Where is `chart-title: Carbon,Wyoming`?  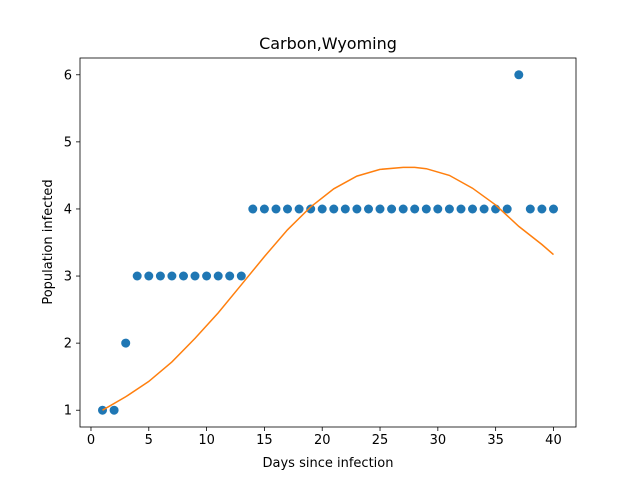 chart-title: Carbon,Wyoming is located at coordinates (328, 43).